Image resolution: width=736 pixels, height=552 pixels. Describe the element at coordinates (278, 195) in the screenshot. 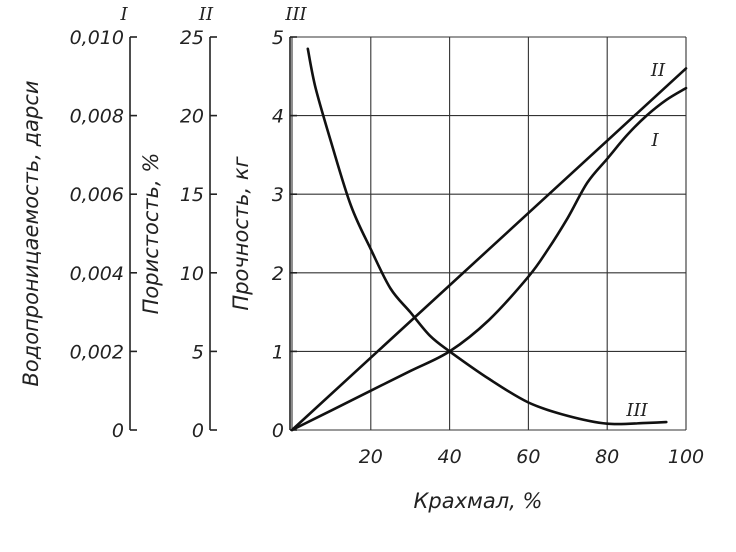

I see `y-tick-label: 3` at that location.